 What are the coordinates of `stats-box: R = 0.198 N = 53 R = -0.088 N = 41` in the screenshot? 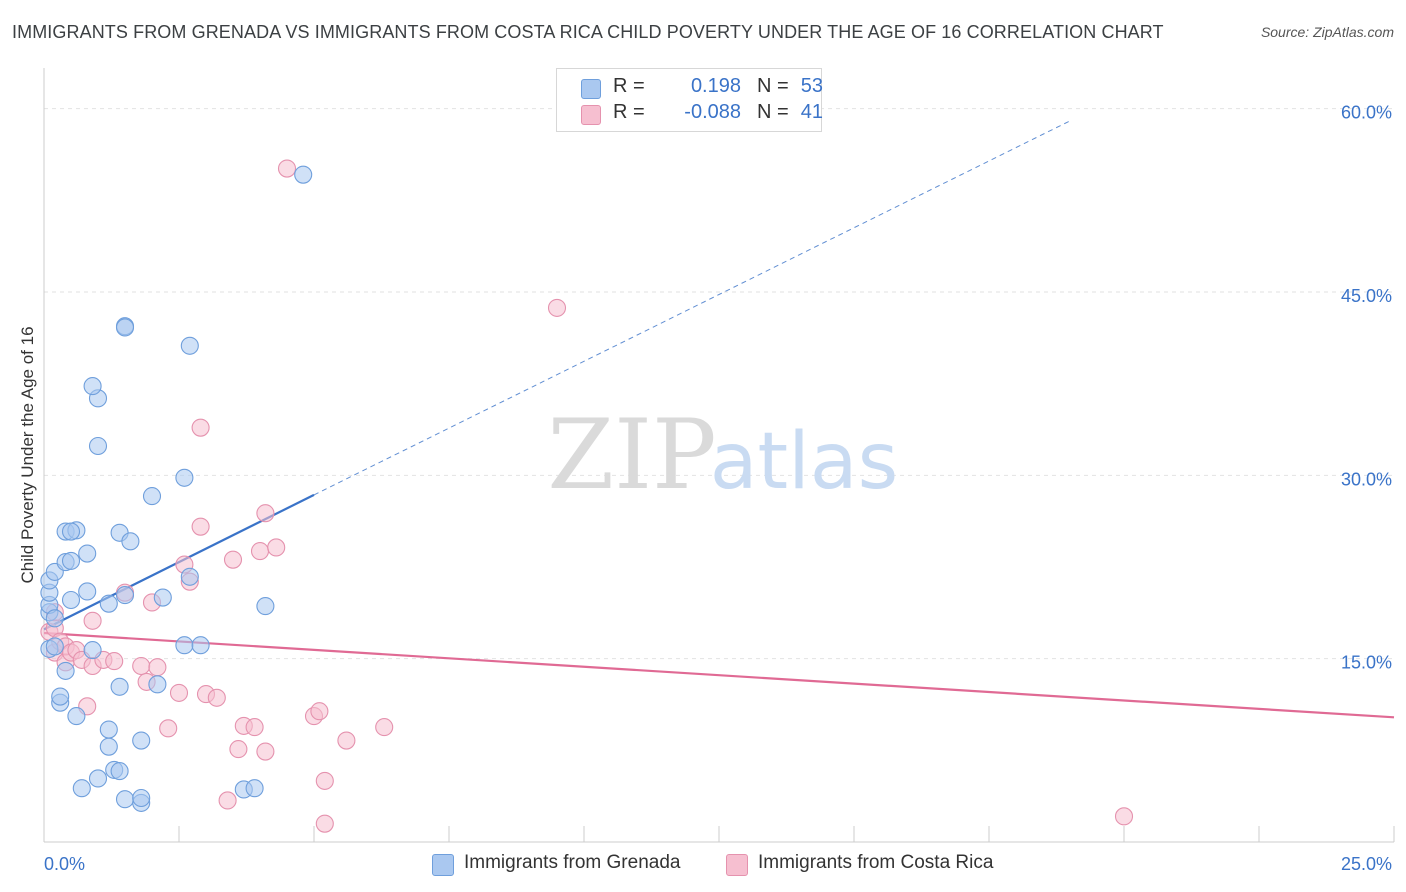 It's located at (689, 100).